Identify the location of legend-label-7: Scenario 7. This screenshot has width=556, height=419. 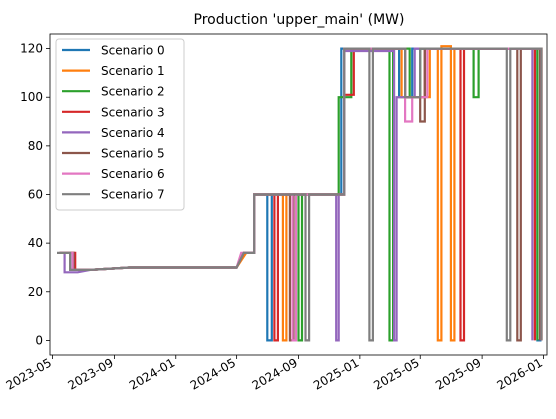
(133, 195).